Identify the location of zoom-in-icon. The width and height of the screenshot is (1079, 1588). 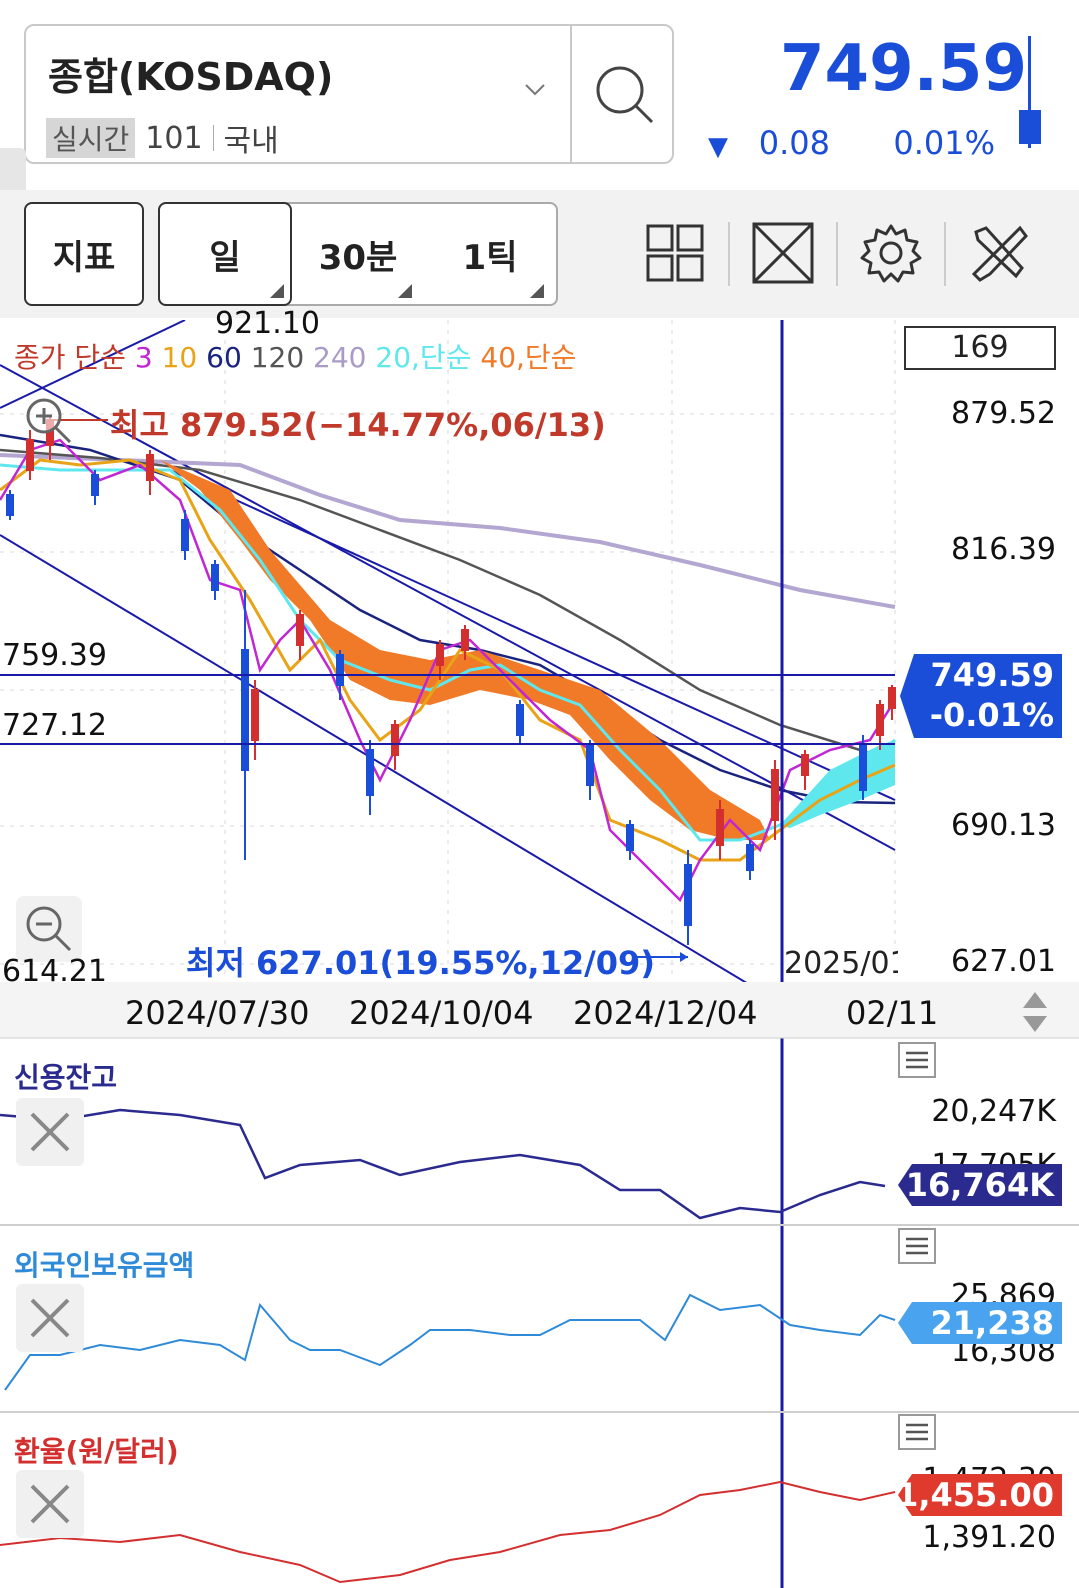
(48, 420).